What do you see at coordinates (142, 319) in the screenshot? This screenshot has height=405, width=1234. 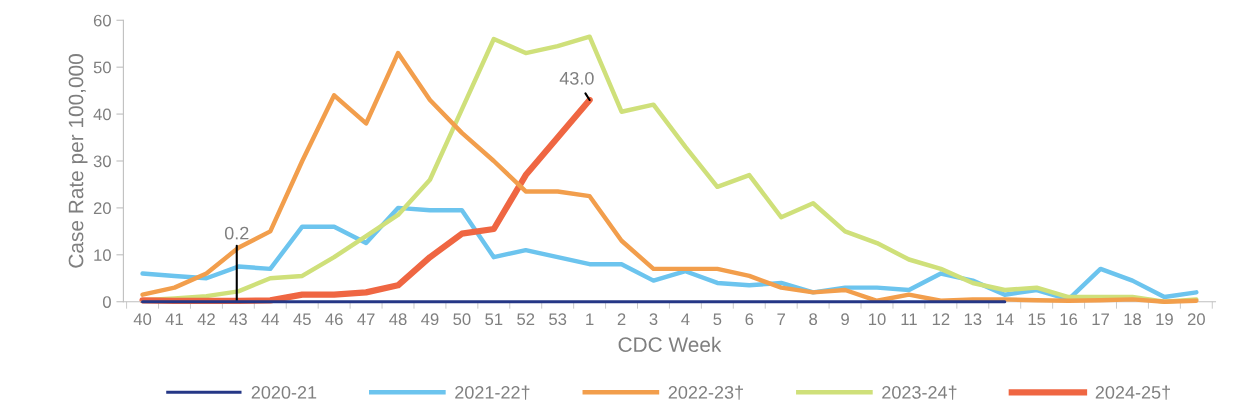 I see `x-tick-label: 40` at bounding box center [142, 319].